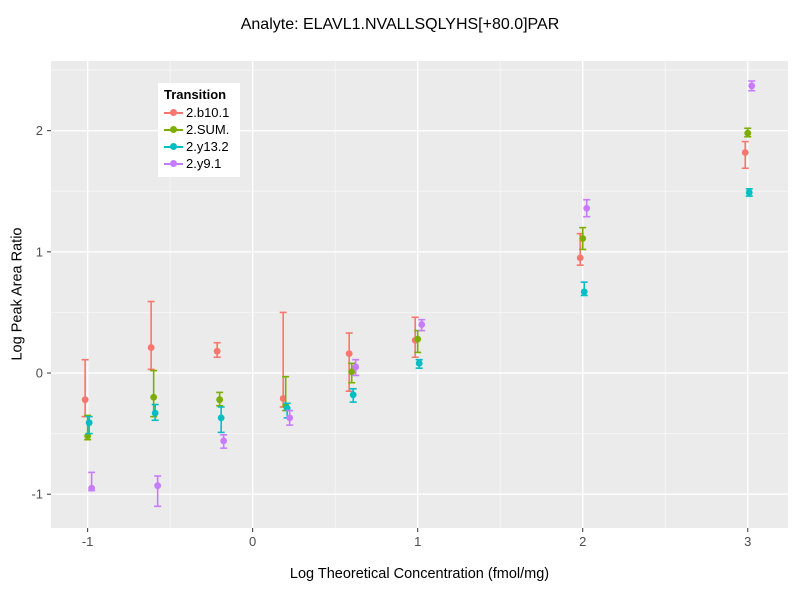  What do you see at coordinates (37, 494) in the screenshot?
I see `y-tick-label: -1` at bounding box center [37, 494].